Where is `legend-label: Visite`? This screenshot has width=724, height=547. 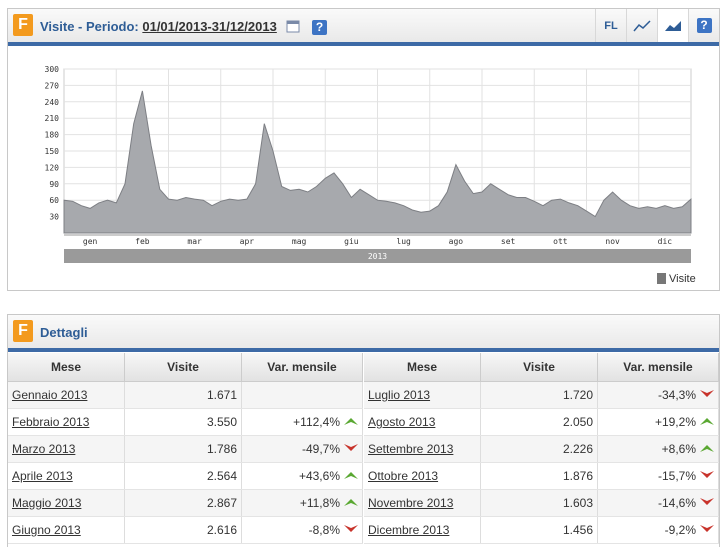 legend-label: Visite is located at coordinates (682, 279).